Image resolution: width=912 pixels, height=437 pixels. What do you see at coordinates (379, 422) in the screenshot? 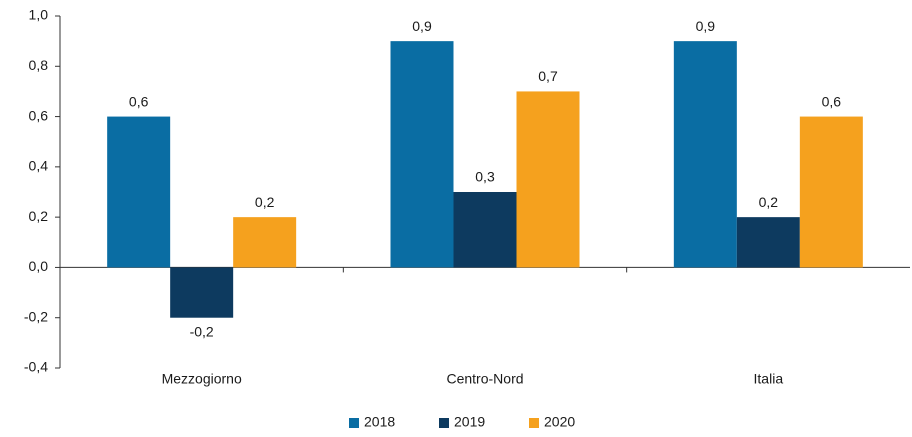
I see `legend-label: 2018` at bounding box center [379, 422].